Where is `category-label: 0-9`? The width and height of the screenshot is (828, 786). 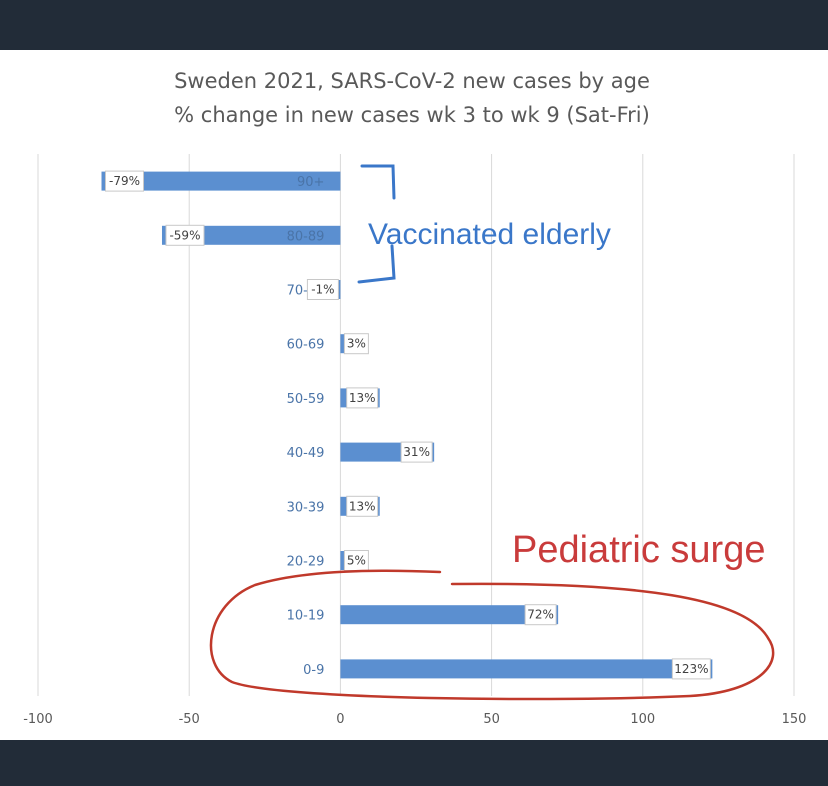 category-label: 0-9 is located at coordinates (313, 670).